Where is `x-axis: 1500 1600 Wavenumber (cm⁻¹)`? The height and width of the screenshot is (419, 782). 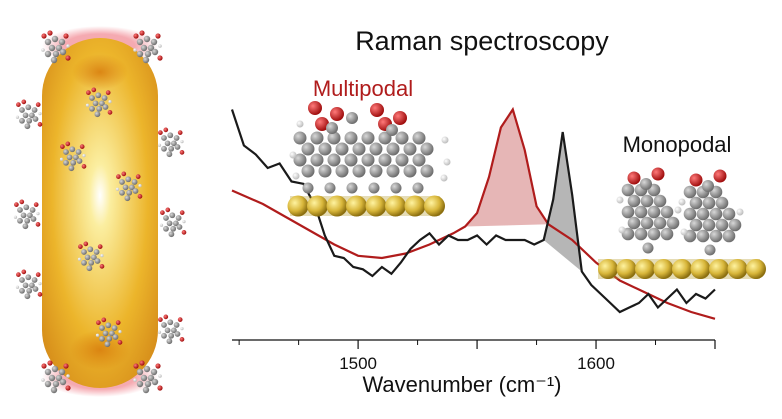 x-axis: 1500 1600 Wavenumber (cm⁻¹) is located at coordinates (474, 368).